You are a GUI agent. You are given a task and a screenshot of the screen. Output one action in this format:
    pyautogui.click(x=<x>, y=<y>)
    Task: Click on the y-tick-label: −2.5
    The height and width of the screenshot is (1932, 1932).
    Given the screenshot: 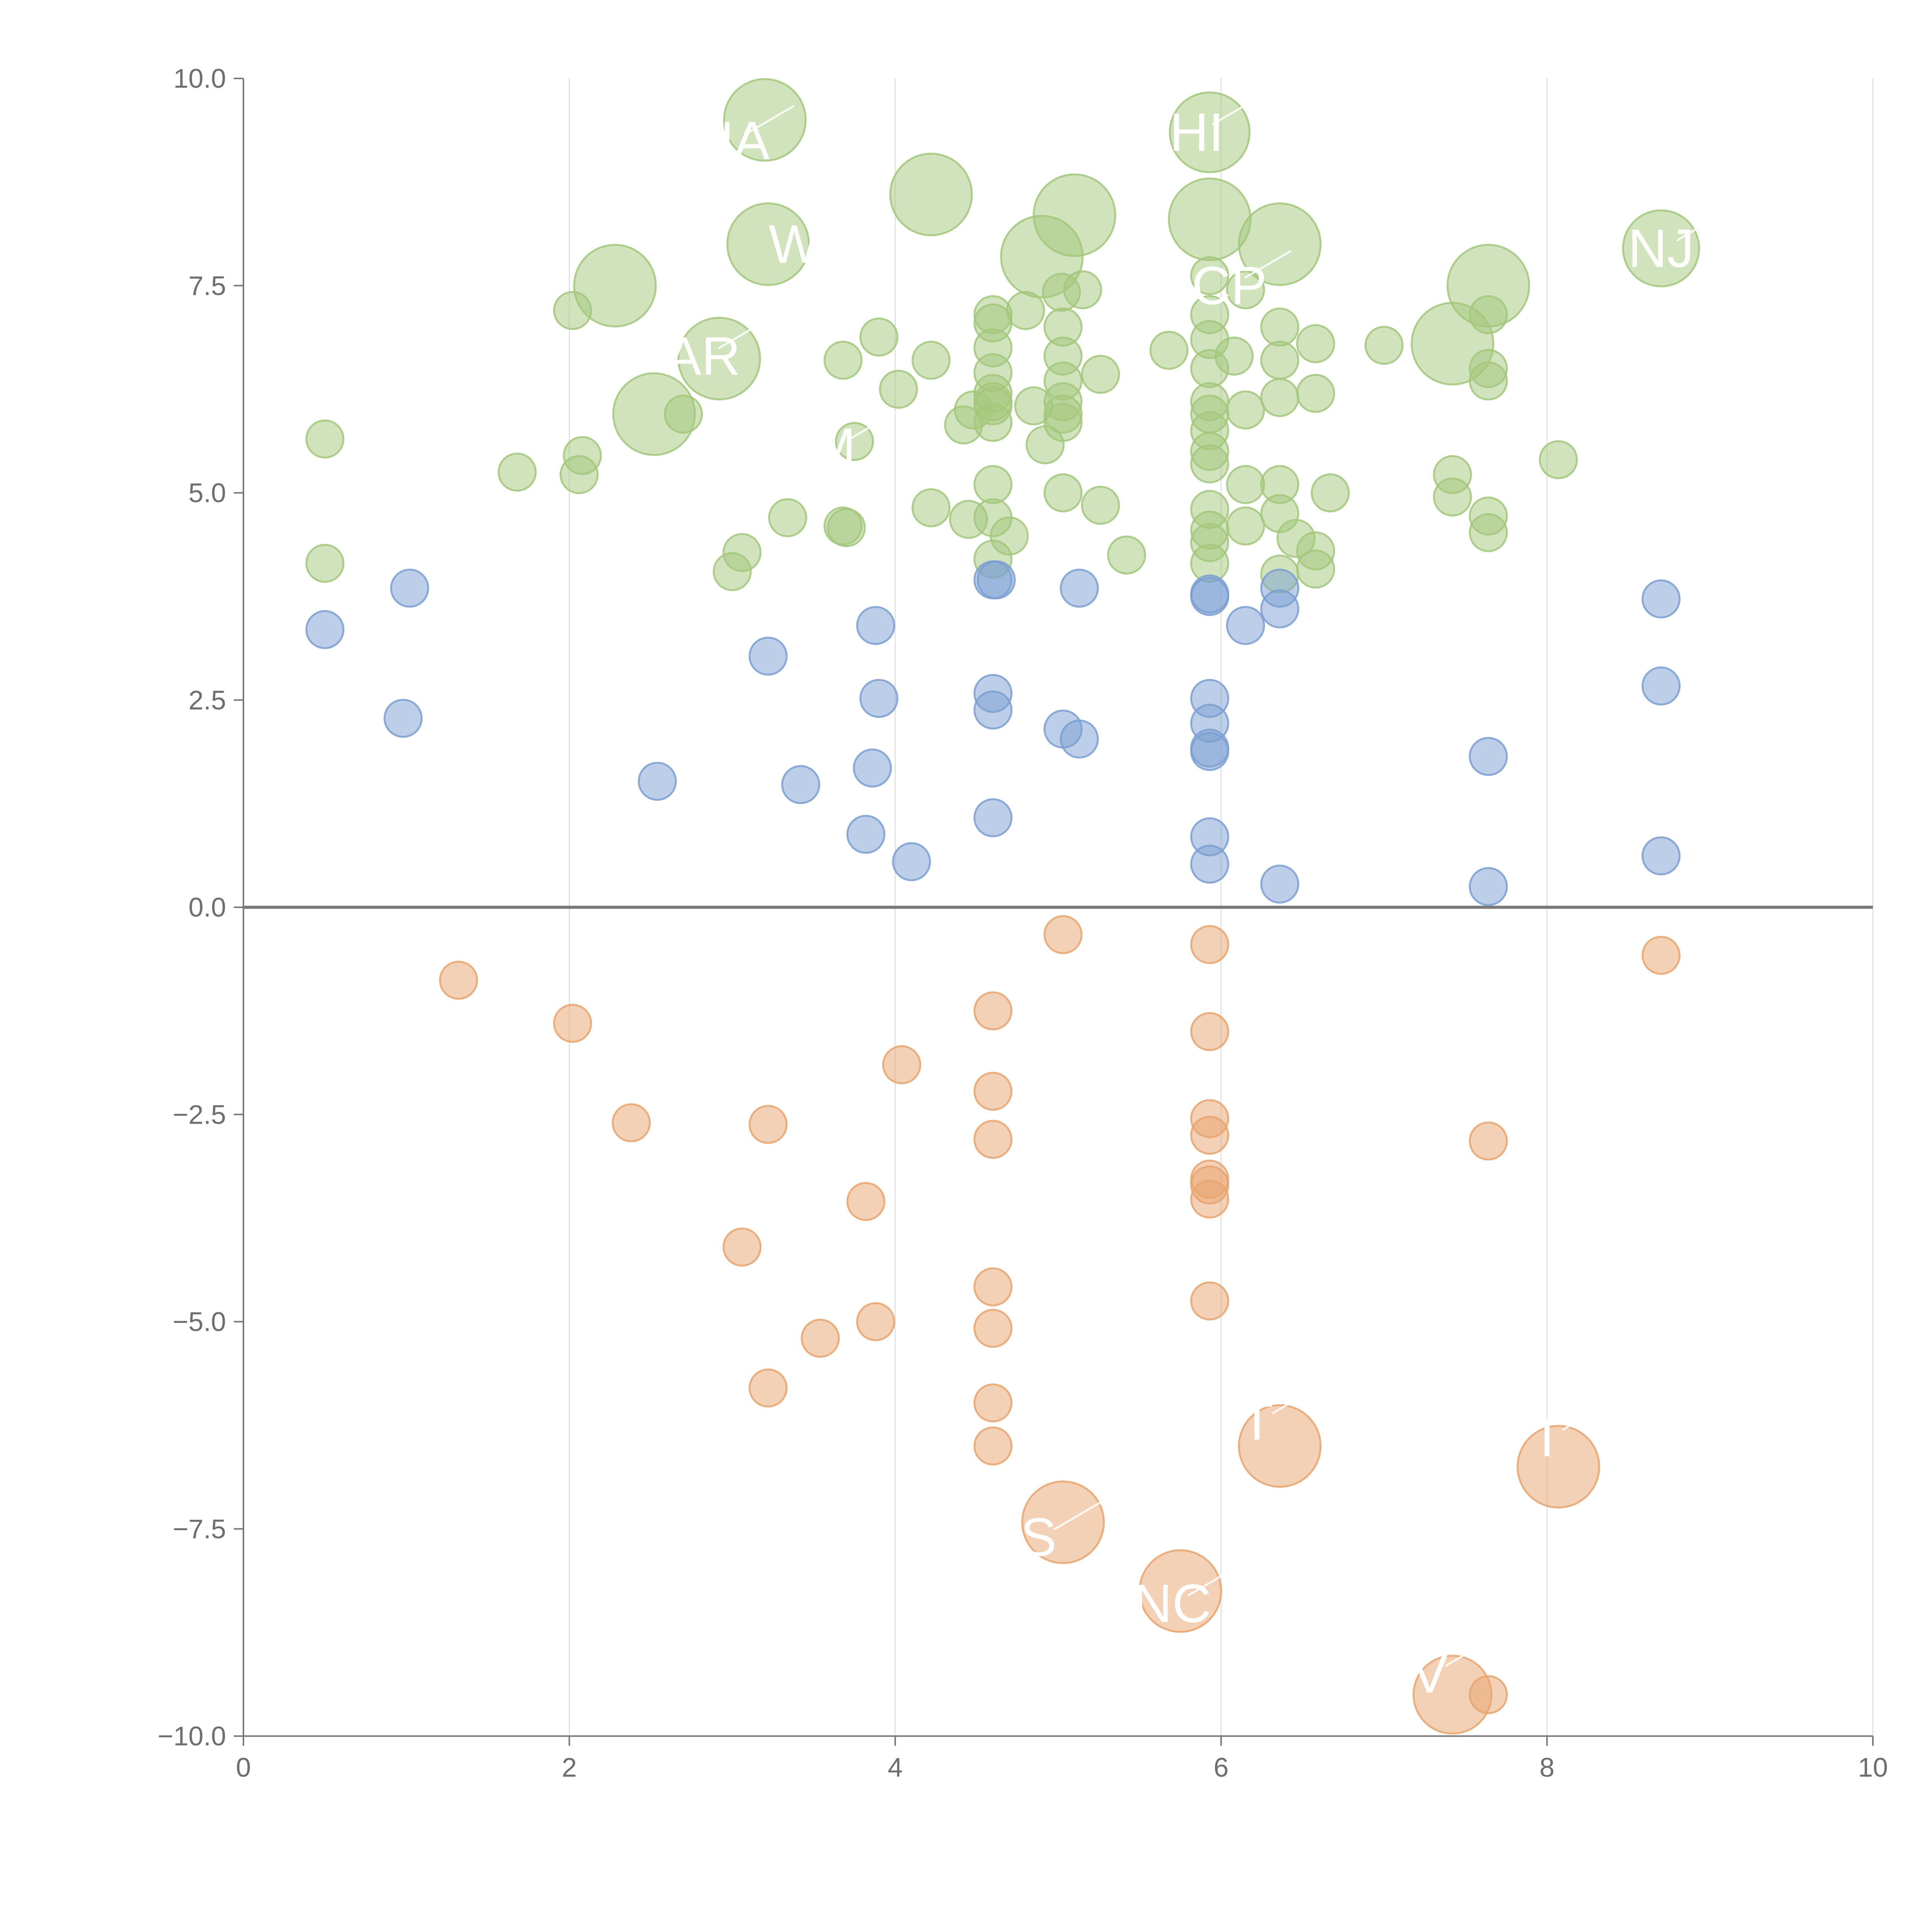 What is the action you would take?
    pyautogui.click(x=200, y=1114)
    